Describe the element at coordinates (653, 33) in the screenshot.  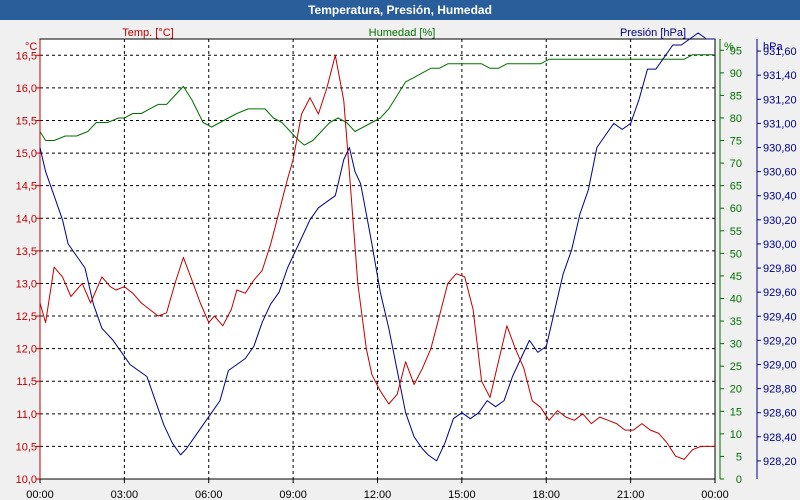
I see `pressure-axis-title: Presión [hPa]` at that location.